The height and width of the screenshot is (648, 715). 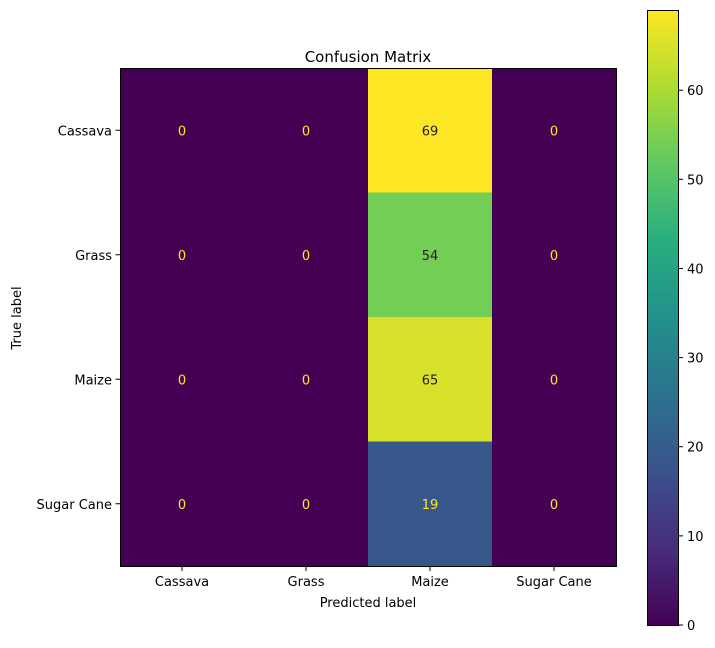 I want to click on cell-value-label: 69, so click(x=430, y=131).